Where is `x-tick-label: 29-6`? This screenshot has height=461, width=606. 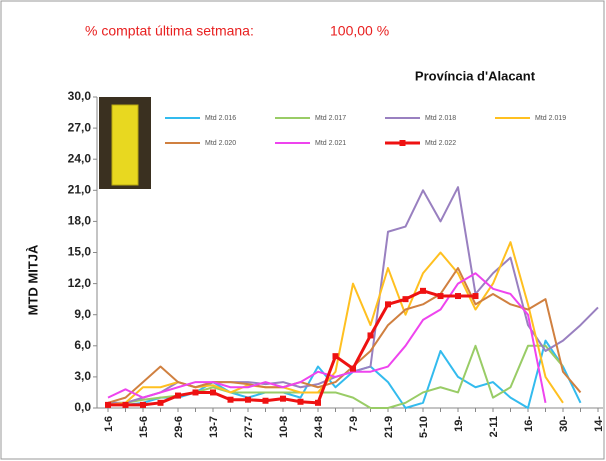 x-tick-label: 29-6 is located at coordinates (179, 427).